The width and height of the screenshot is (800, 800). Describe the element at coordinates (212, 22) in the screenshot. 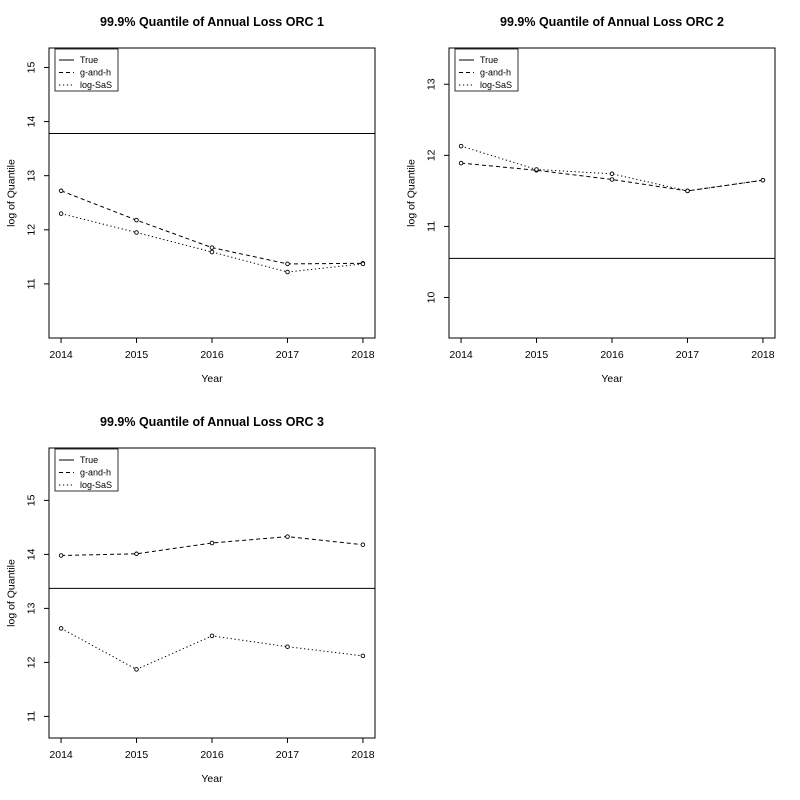

I see `chart-title-orc-1: 99.9% Quantile of Annual Loss ORC 1` at that location.